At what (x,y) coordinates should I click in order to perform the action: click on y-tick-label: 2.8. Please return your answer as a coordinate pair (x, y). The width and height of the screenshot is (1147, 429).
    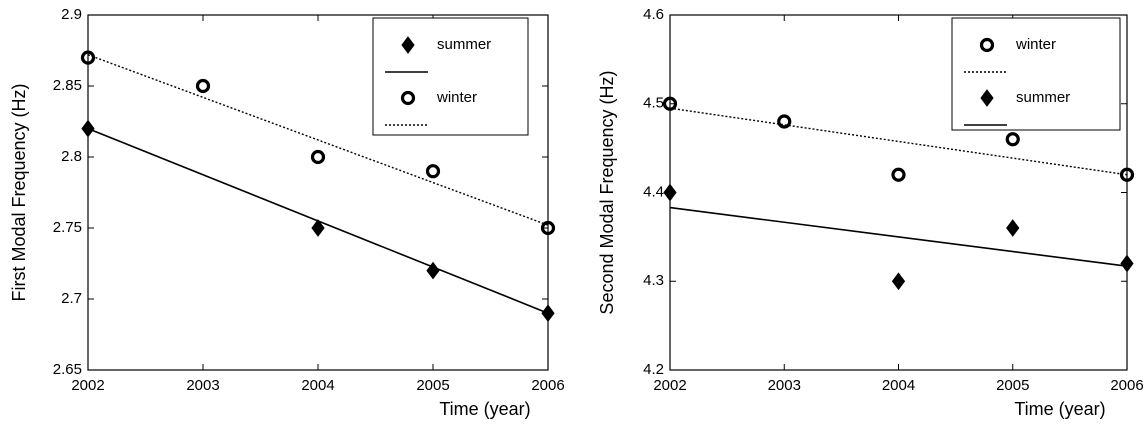
    Looking at the image, I should click on (71, 156).